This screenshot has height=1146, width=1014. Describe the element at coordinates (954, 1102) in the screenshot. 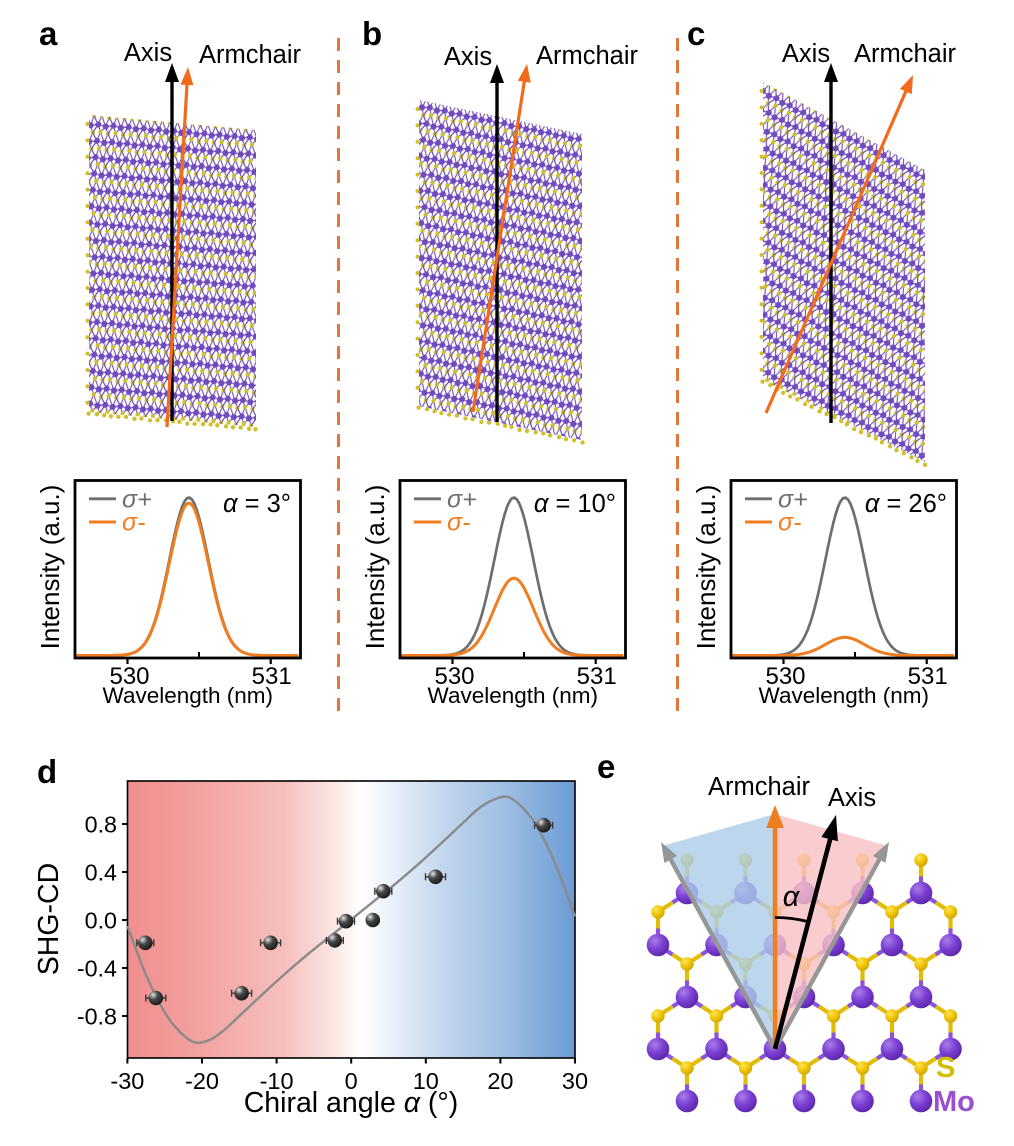

I see `svg-text: Mo` at that location.